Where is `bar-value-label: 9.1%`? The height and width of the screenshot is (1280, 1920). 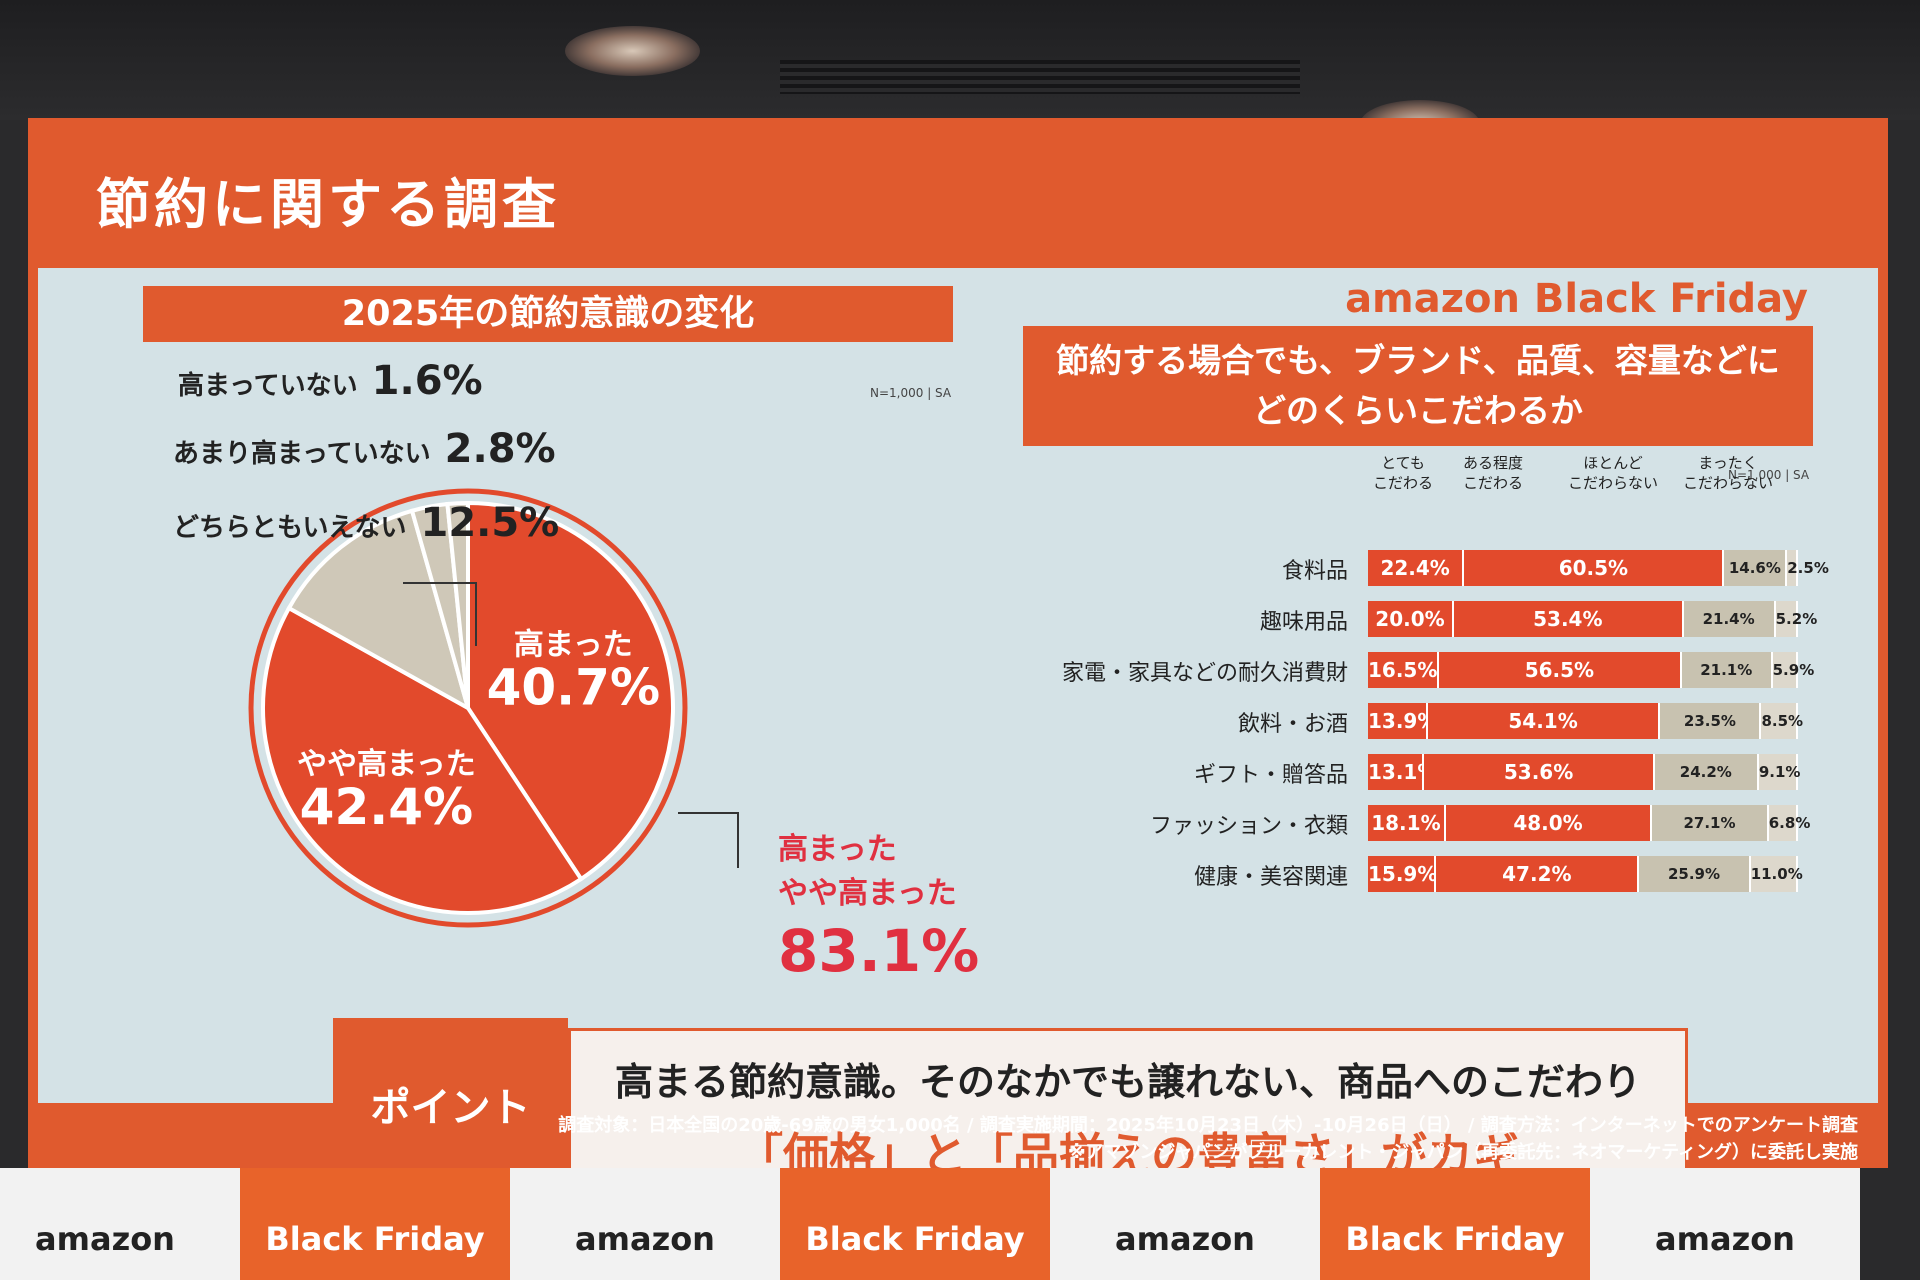
bar-value-label: 9.1% is located at coordinates (1779, 772).